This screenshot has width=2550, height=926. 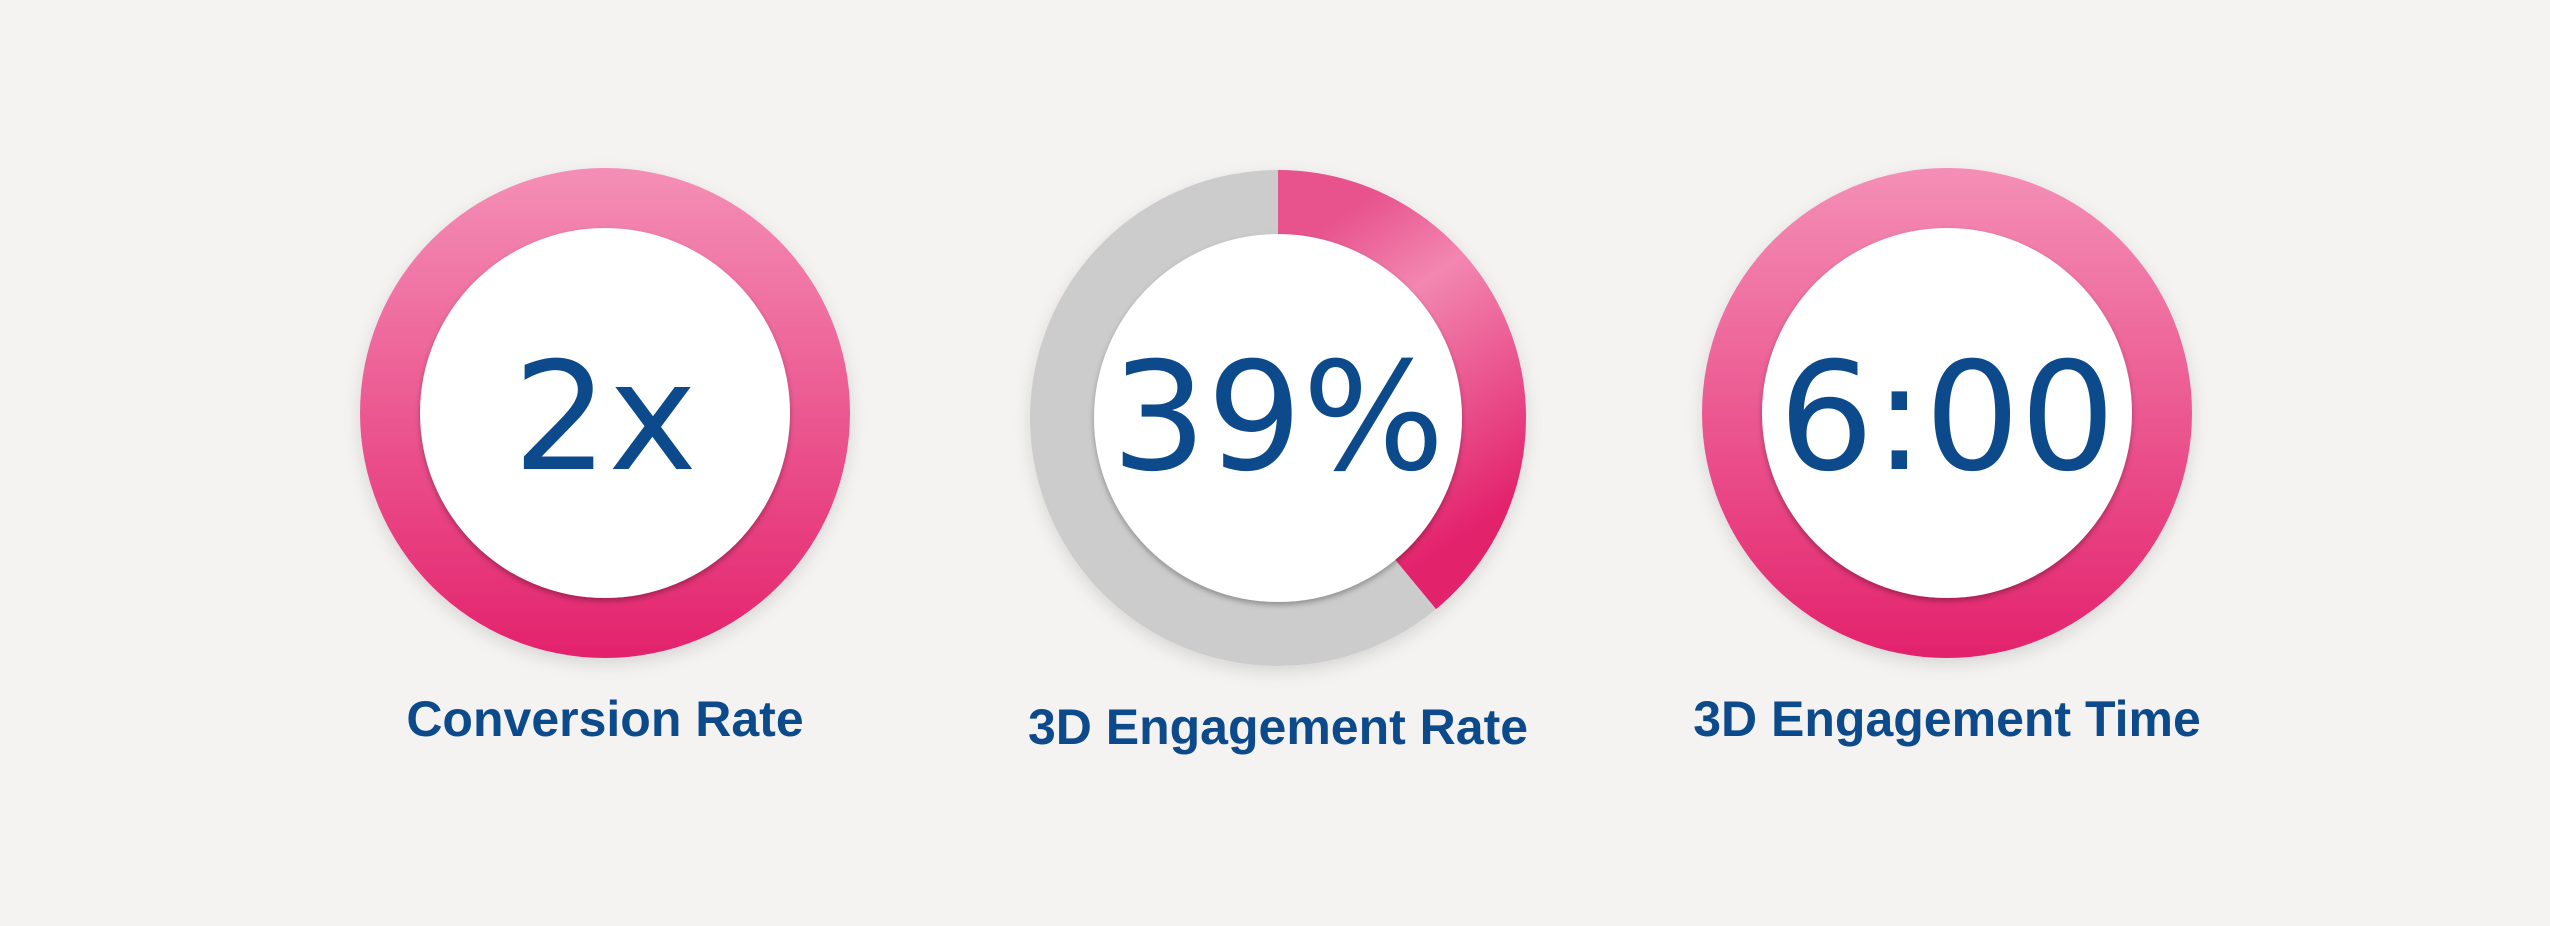 What do you see at coordinates (1947, 719) in the screenshot?
I see `engagement-time-label: 3D Engagement Time` at bounding box center [1947, 719].